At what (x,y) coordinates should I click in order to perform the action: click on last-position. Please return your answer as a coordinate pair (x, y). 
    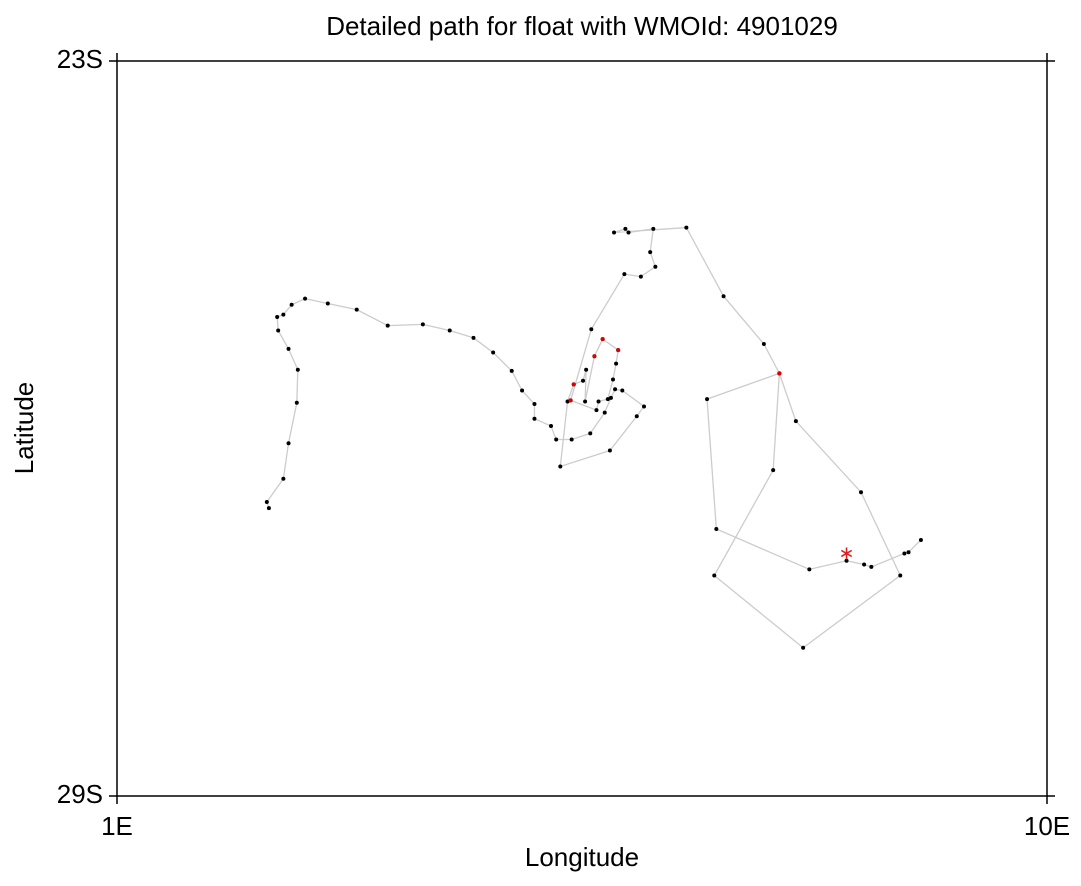
    Looking at the image, I should click on (846, 553).